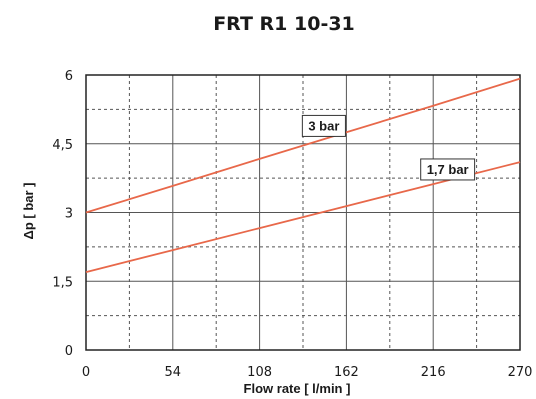 The width and height of the screenshot is (536, 399). What do you see at coordinates (28, 210) in the screenshot?
I see `y-axis-label: Δp [ bar ]` at bounding box center [28, 210].